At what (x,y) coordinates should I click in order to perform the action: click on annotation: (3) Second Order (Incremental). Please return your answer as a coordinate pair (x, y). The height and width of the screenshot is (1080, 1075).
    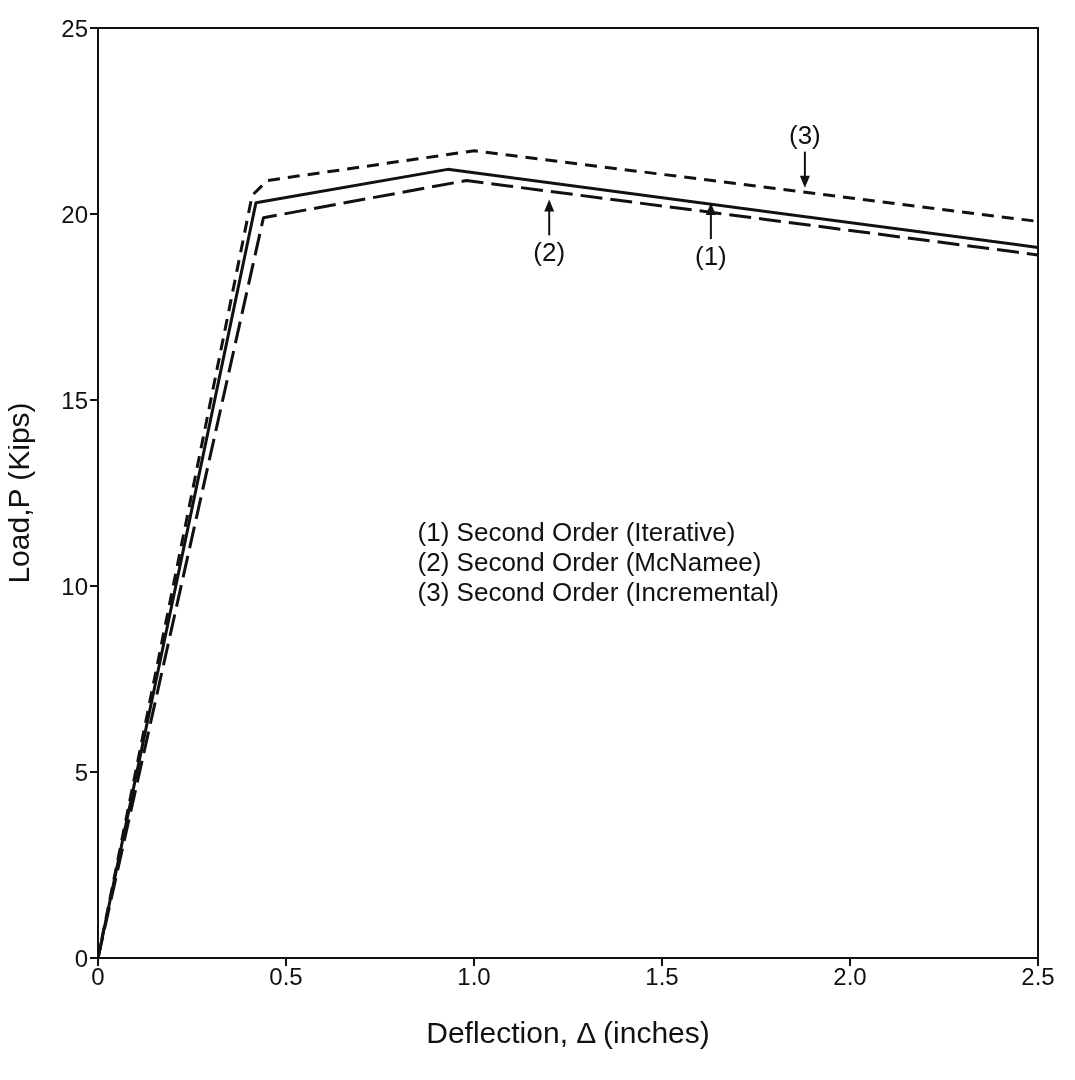
    Looking at the image, I should click on (598, 592).